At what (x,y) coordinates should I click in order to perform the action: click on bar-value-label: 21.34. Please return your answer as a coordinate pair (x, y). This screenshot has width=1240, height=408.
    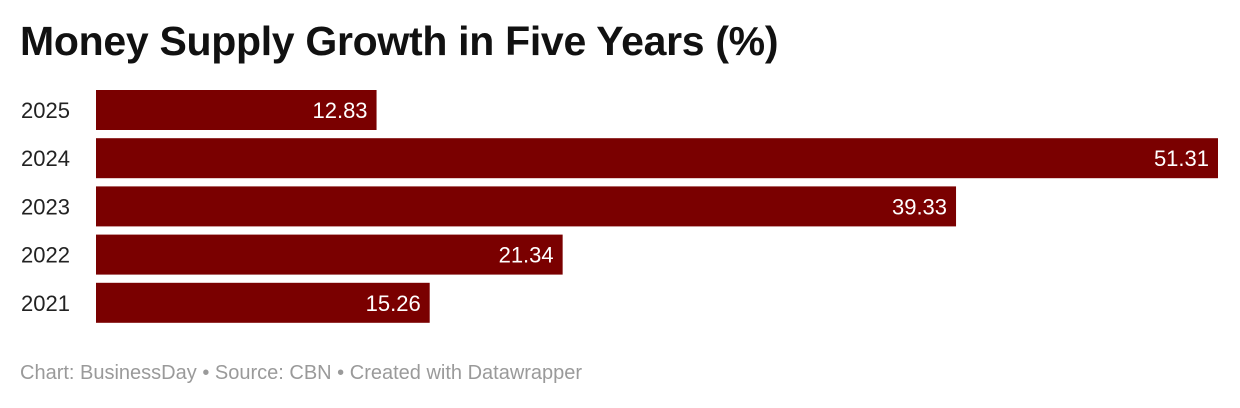
    Looking at the image, I should click on (526, 255).